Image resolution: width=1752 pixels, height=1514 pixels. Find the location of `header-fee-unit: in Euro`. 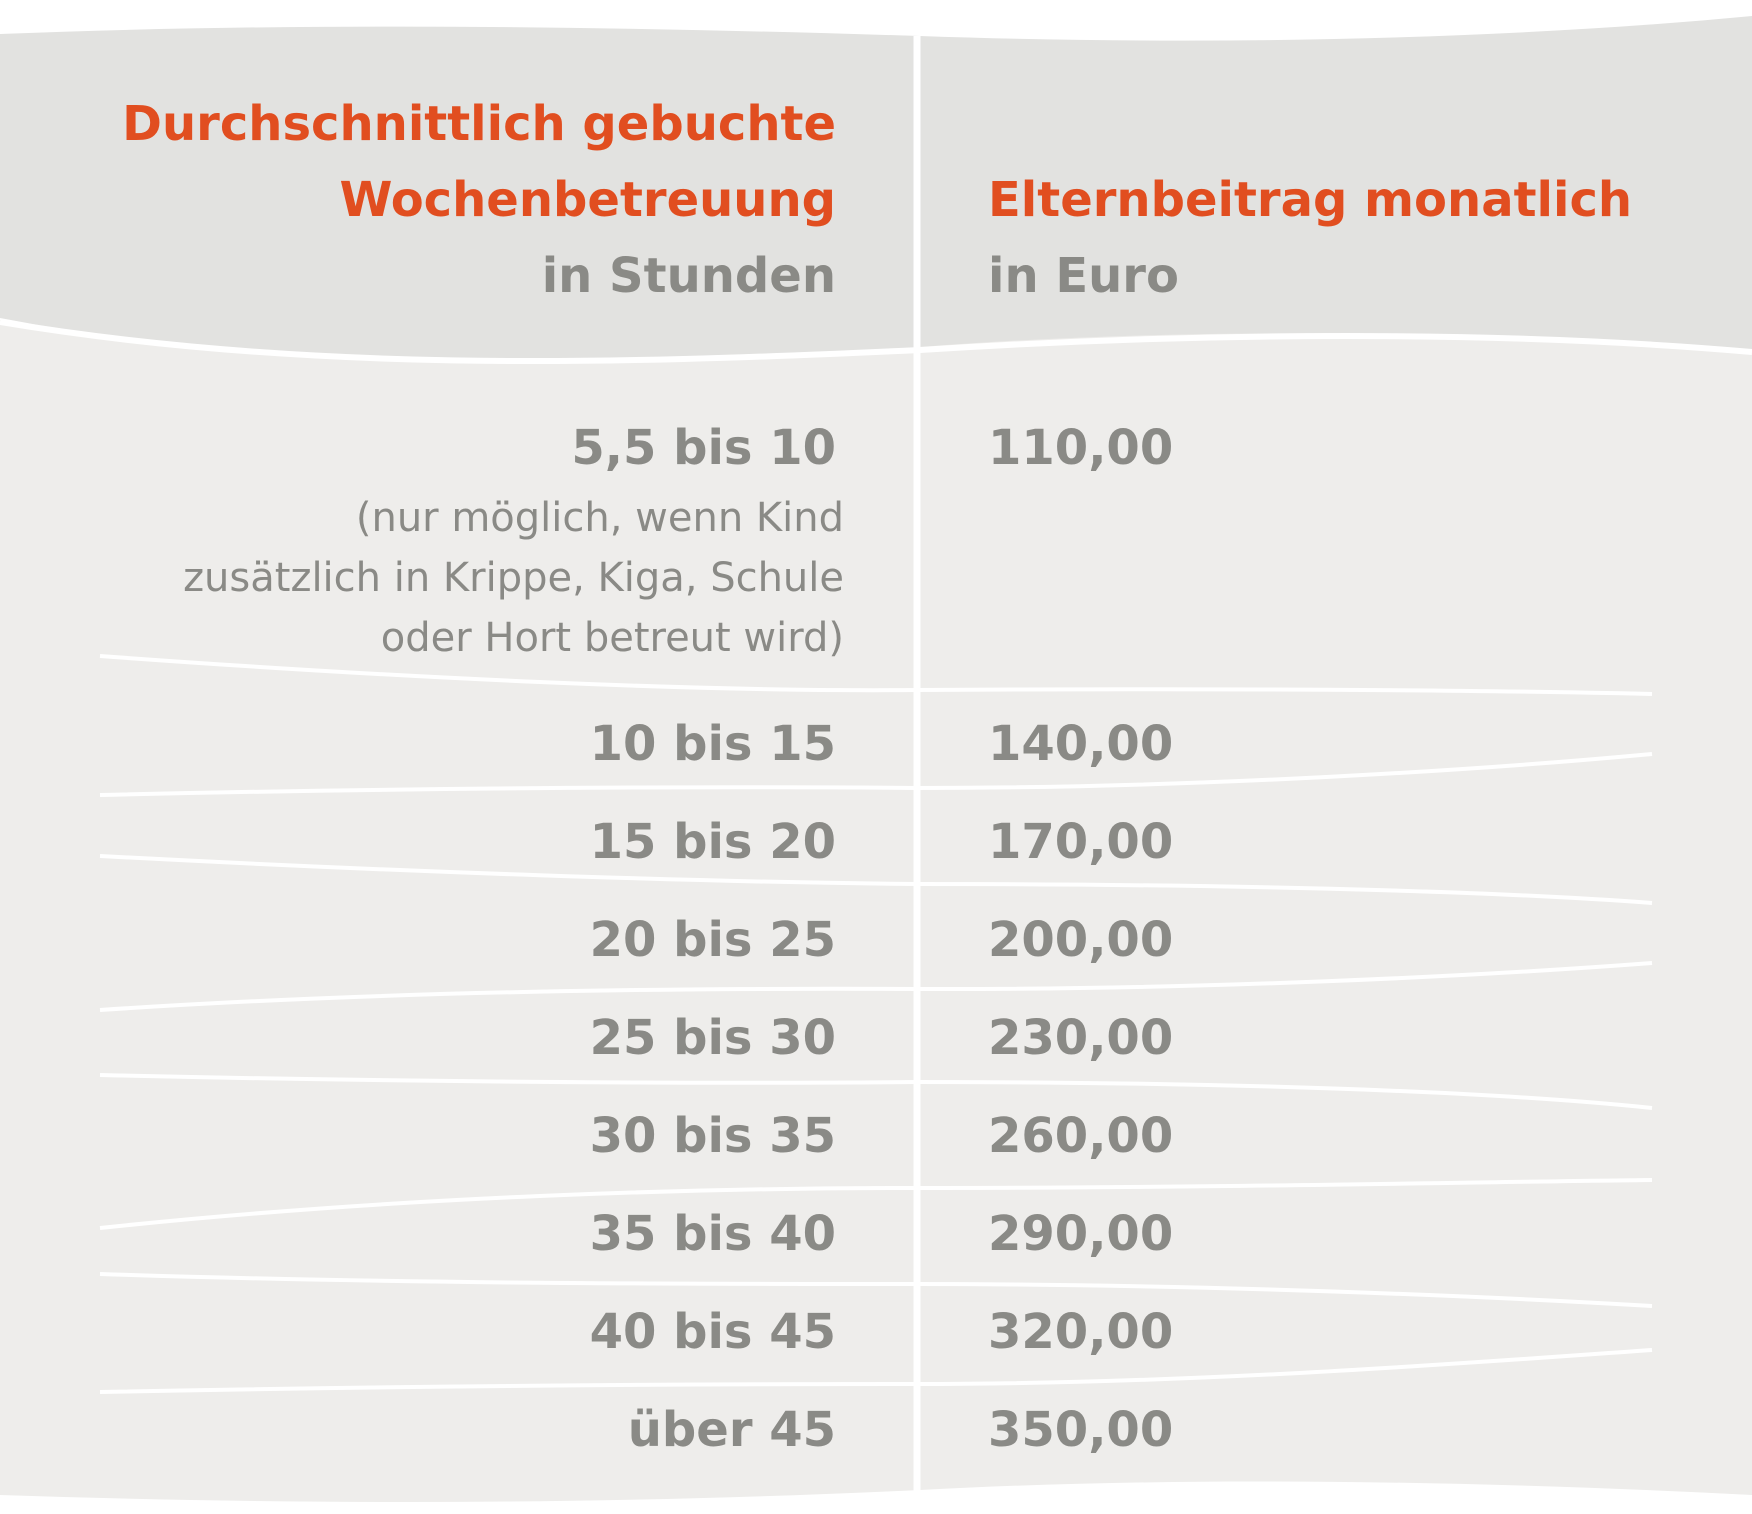

header-fee-unit: in Euro is located at coordinates (1083, 276).